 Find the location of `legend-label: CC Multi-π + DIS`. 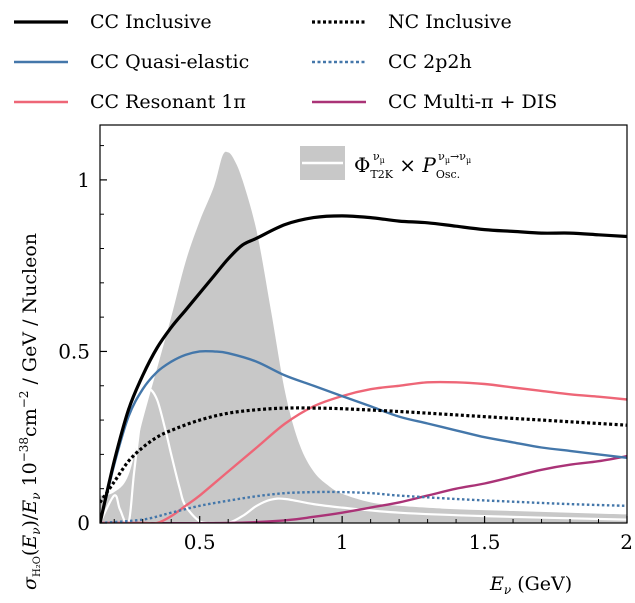

legend-label: CC Multi-π + DIS is located at coordinates (472, 102).